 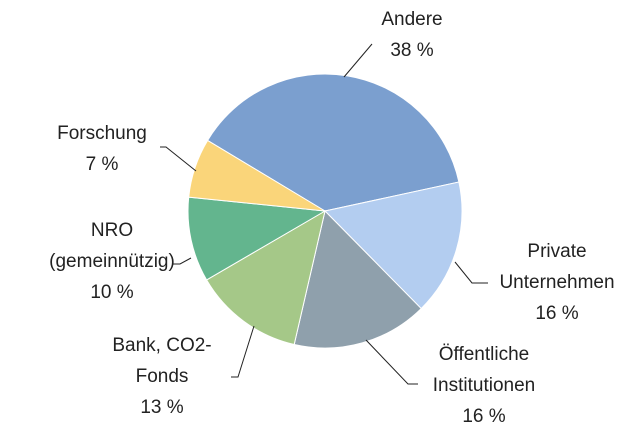 I want to click on slice-label: NRO (gemeinnützig), so click(x=112, y=246).